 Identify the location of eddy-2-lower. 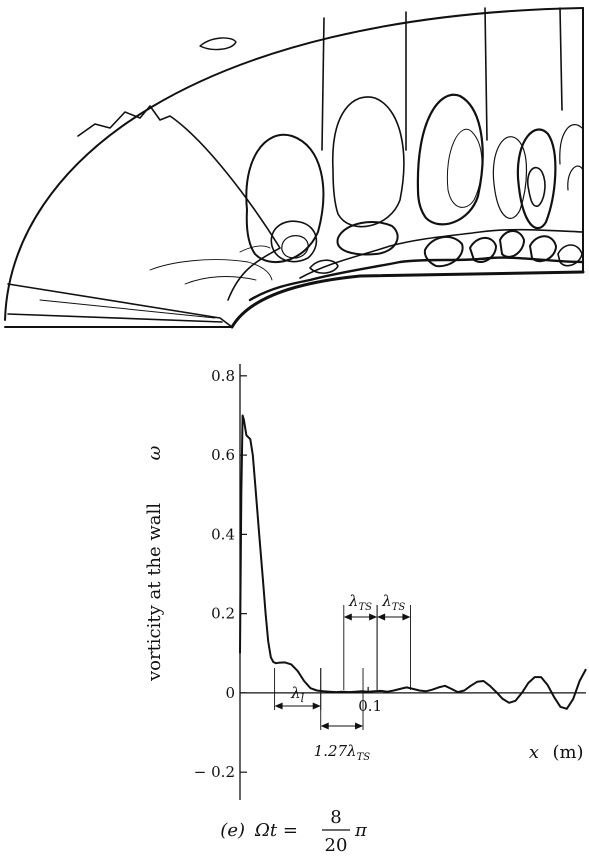
(367, 238).